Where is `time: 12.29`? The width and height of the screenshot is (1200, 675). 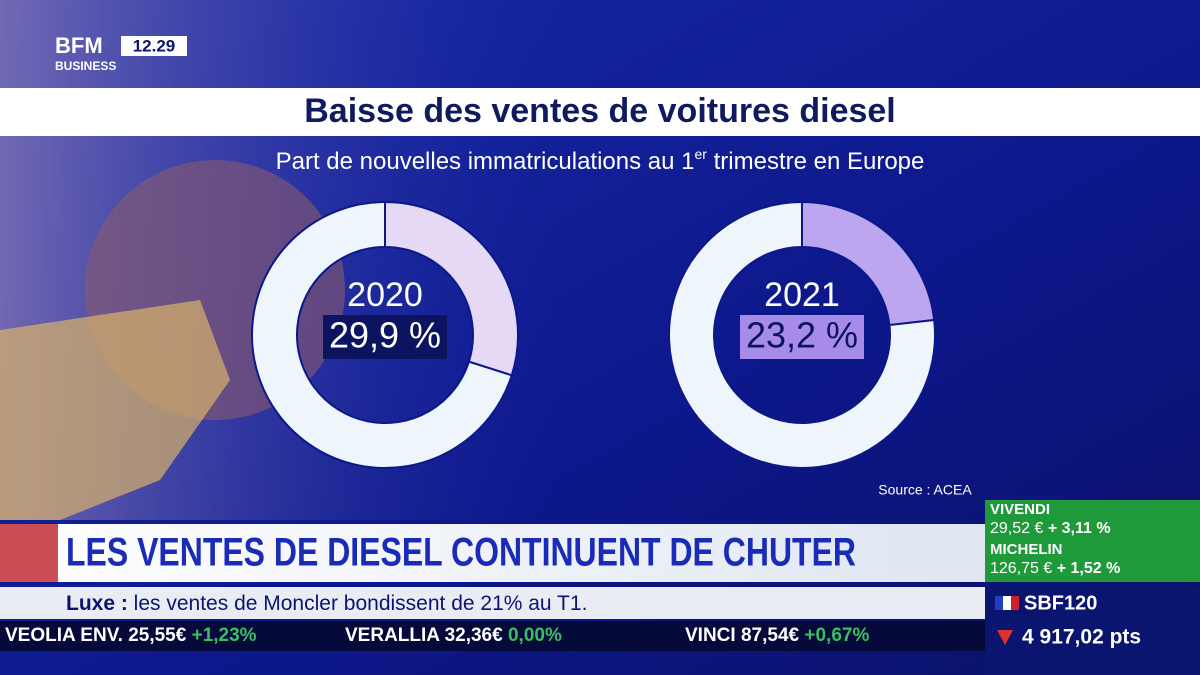 time: 12.29 is located at coordinates (154, 45).